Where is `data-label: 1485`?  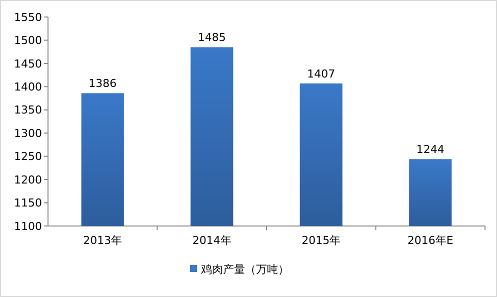 data-label: 1485 is located at coordinates (212, 37).